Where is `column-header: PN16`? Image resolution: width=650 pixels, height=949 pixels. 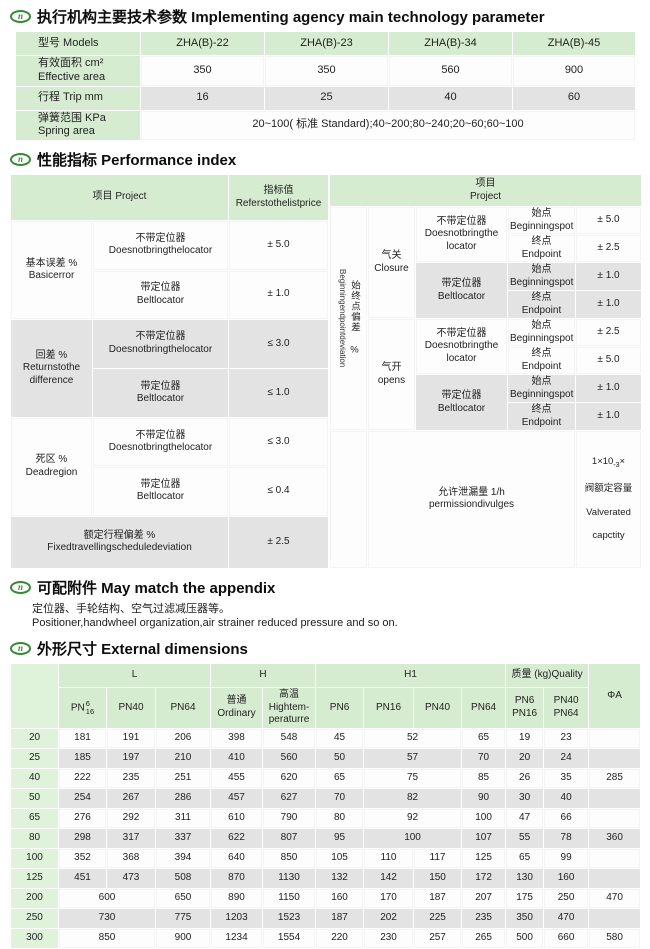
column-header: PN16 is located at coordinates (389, 708).